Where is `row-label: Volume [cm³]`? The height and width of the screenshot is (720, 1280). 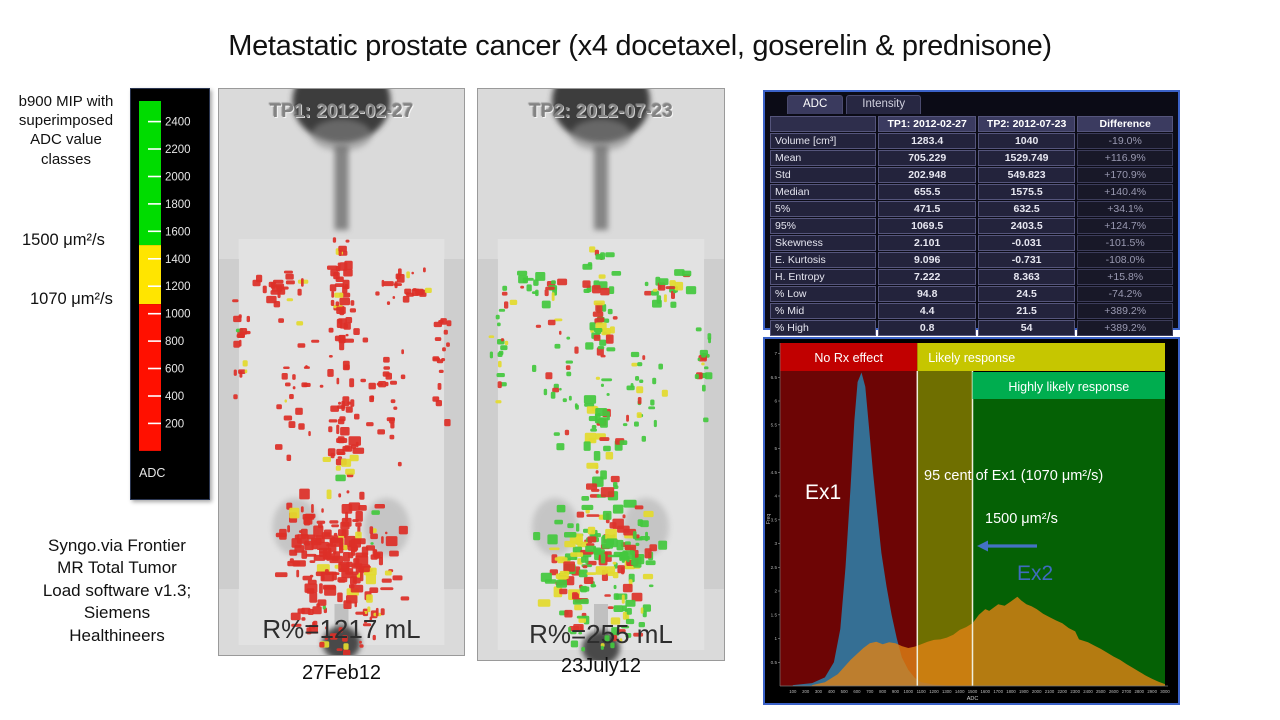 row-label: Volume [cm³] is located at coordinates (823, 141).